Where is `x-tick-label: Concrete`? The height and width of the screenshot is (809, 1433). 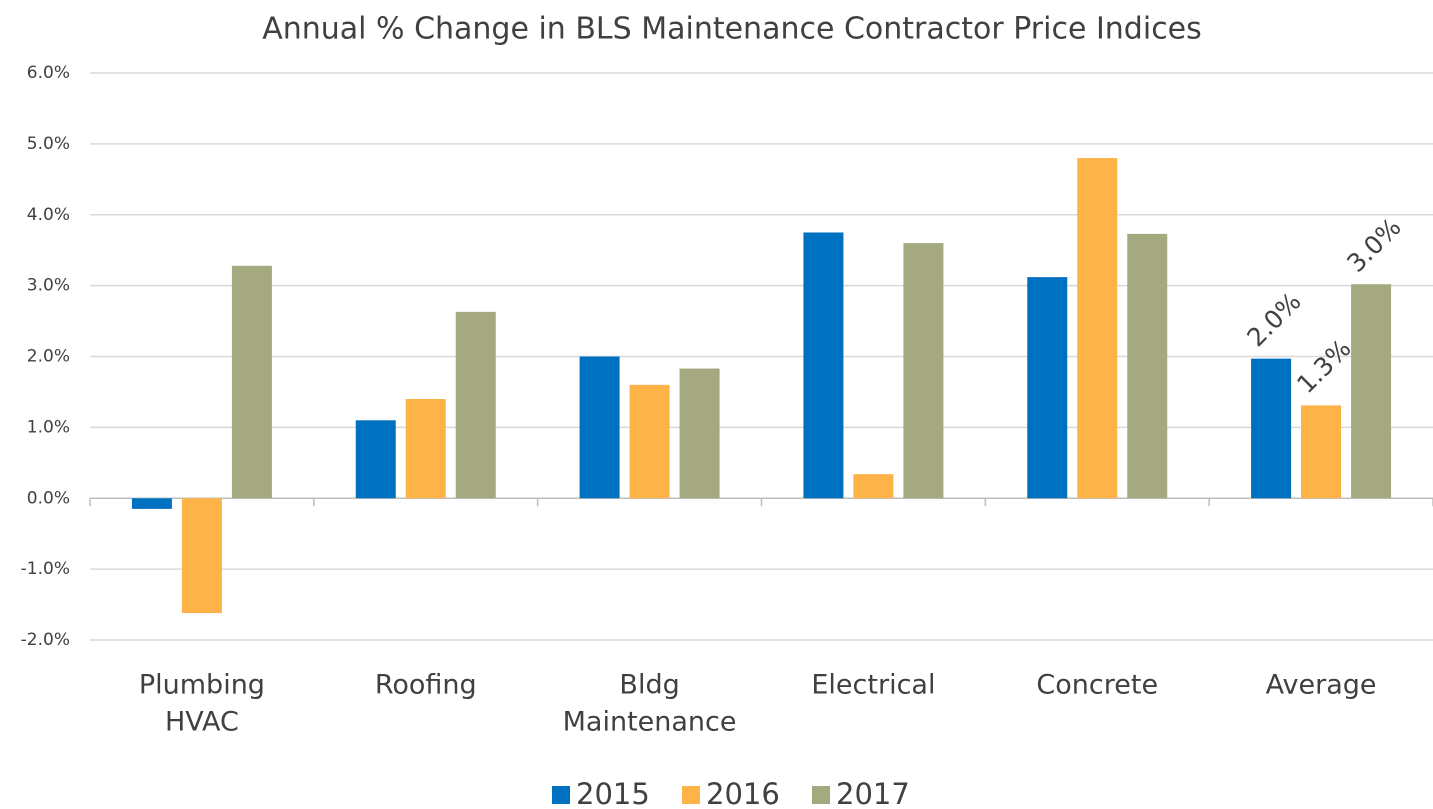
x-tick-label: Concrete is located at coordinates (1097, 685).